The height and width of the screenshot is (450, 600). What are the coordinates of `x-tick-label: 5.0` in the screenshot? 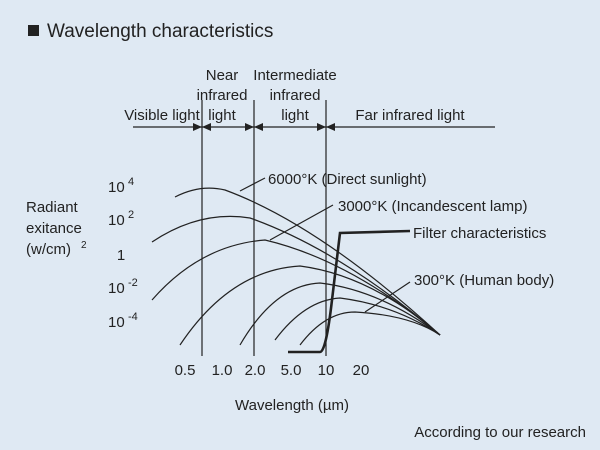 It's located at (291, 370).